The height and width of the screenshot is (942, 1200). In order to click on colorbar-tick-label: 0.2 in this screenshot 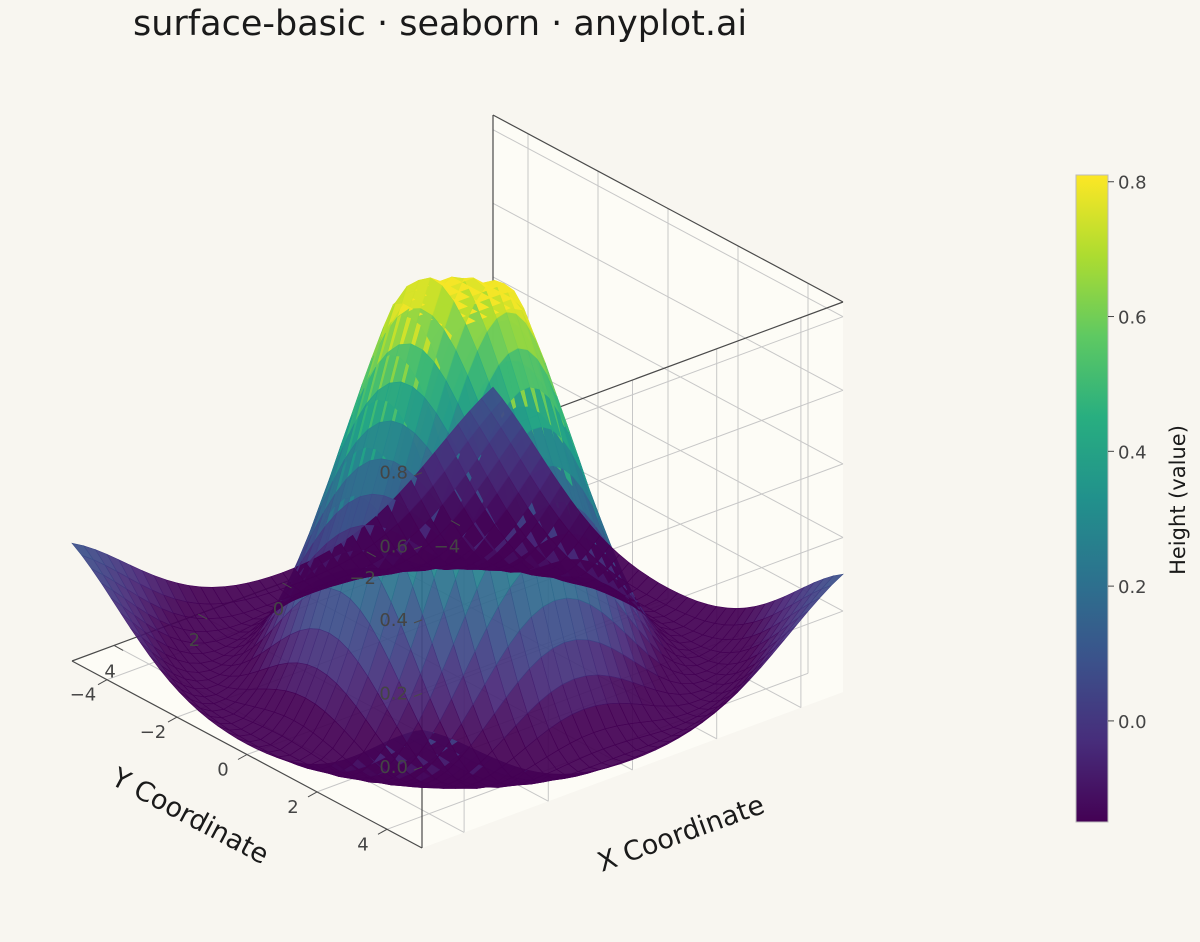, I will do `click(1132, 587)`.